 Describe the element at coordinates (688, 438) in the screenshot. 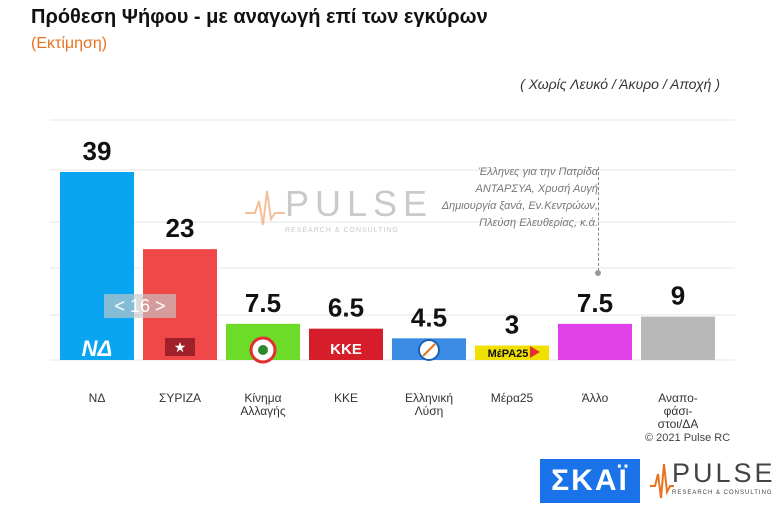

I see `copyright: © 2021 Pulse RC` at that location.